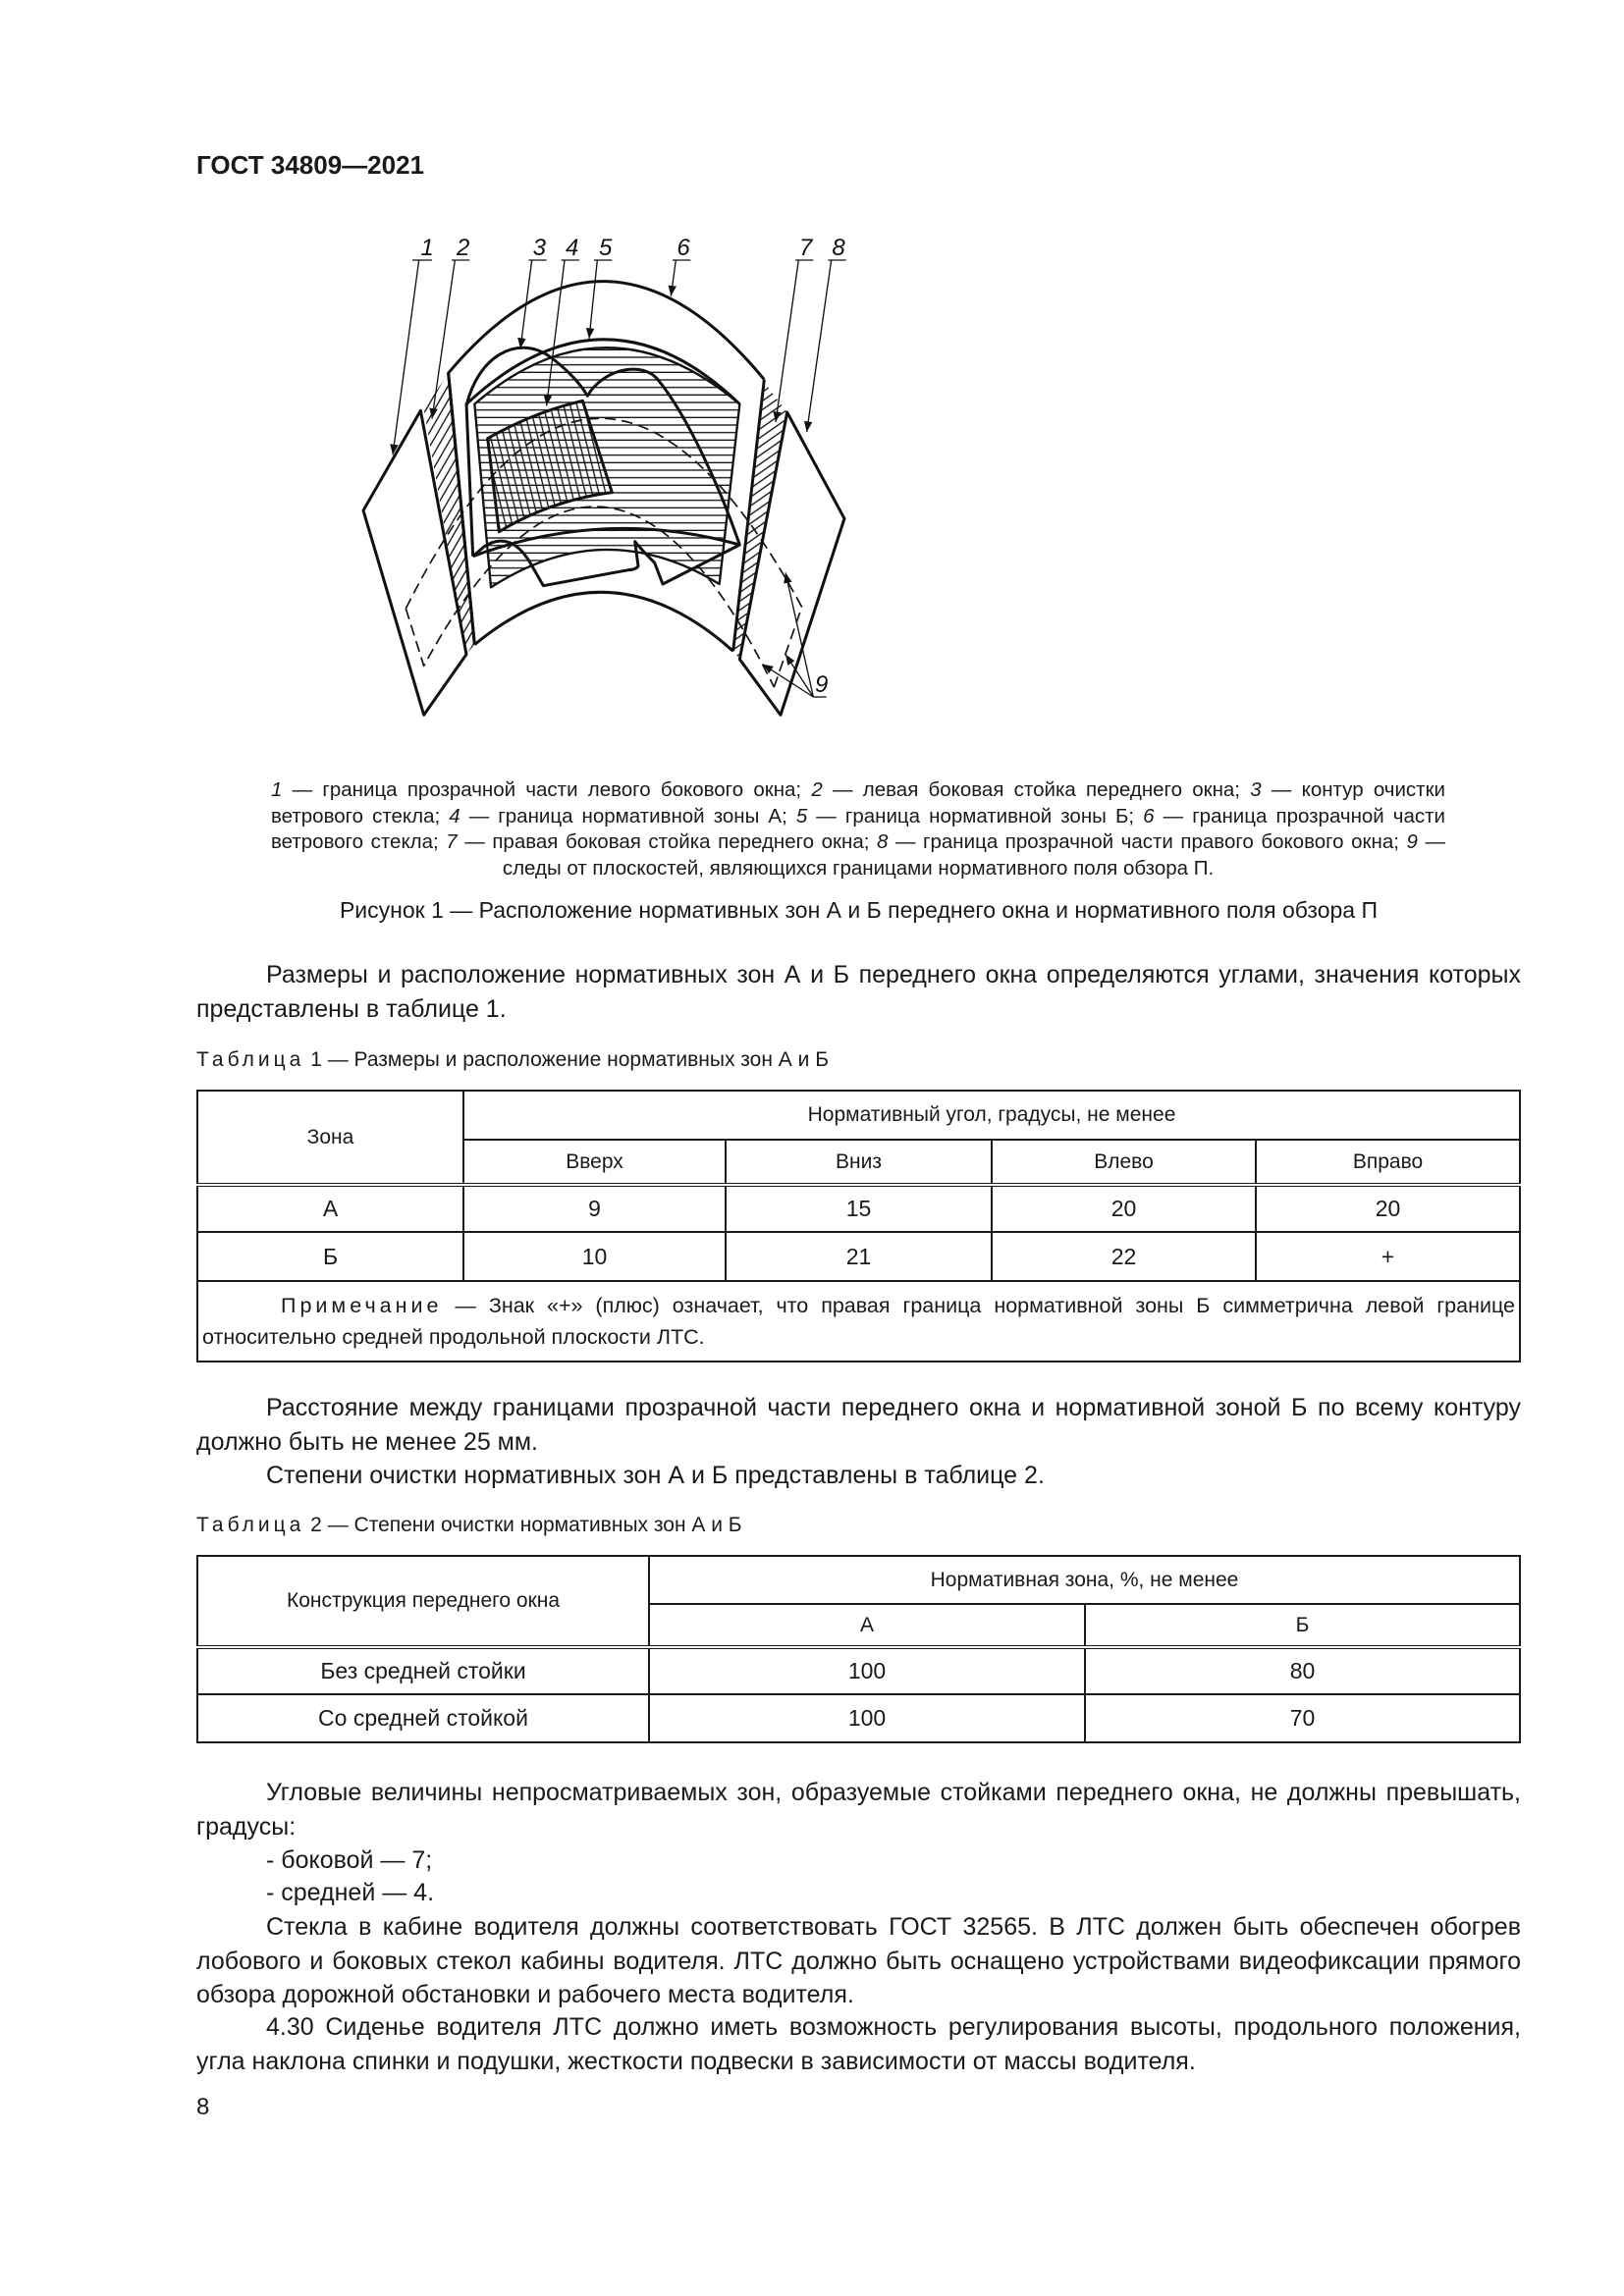 This screenshot has height=2296, width=1624. What do you see at coordinates (203, 2107) in the screenshot?
I see `page-number: 8` at bounding box center [203, 2107].